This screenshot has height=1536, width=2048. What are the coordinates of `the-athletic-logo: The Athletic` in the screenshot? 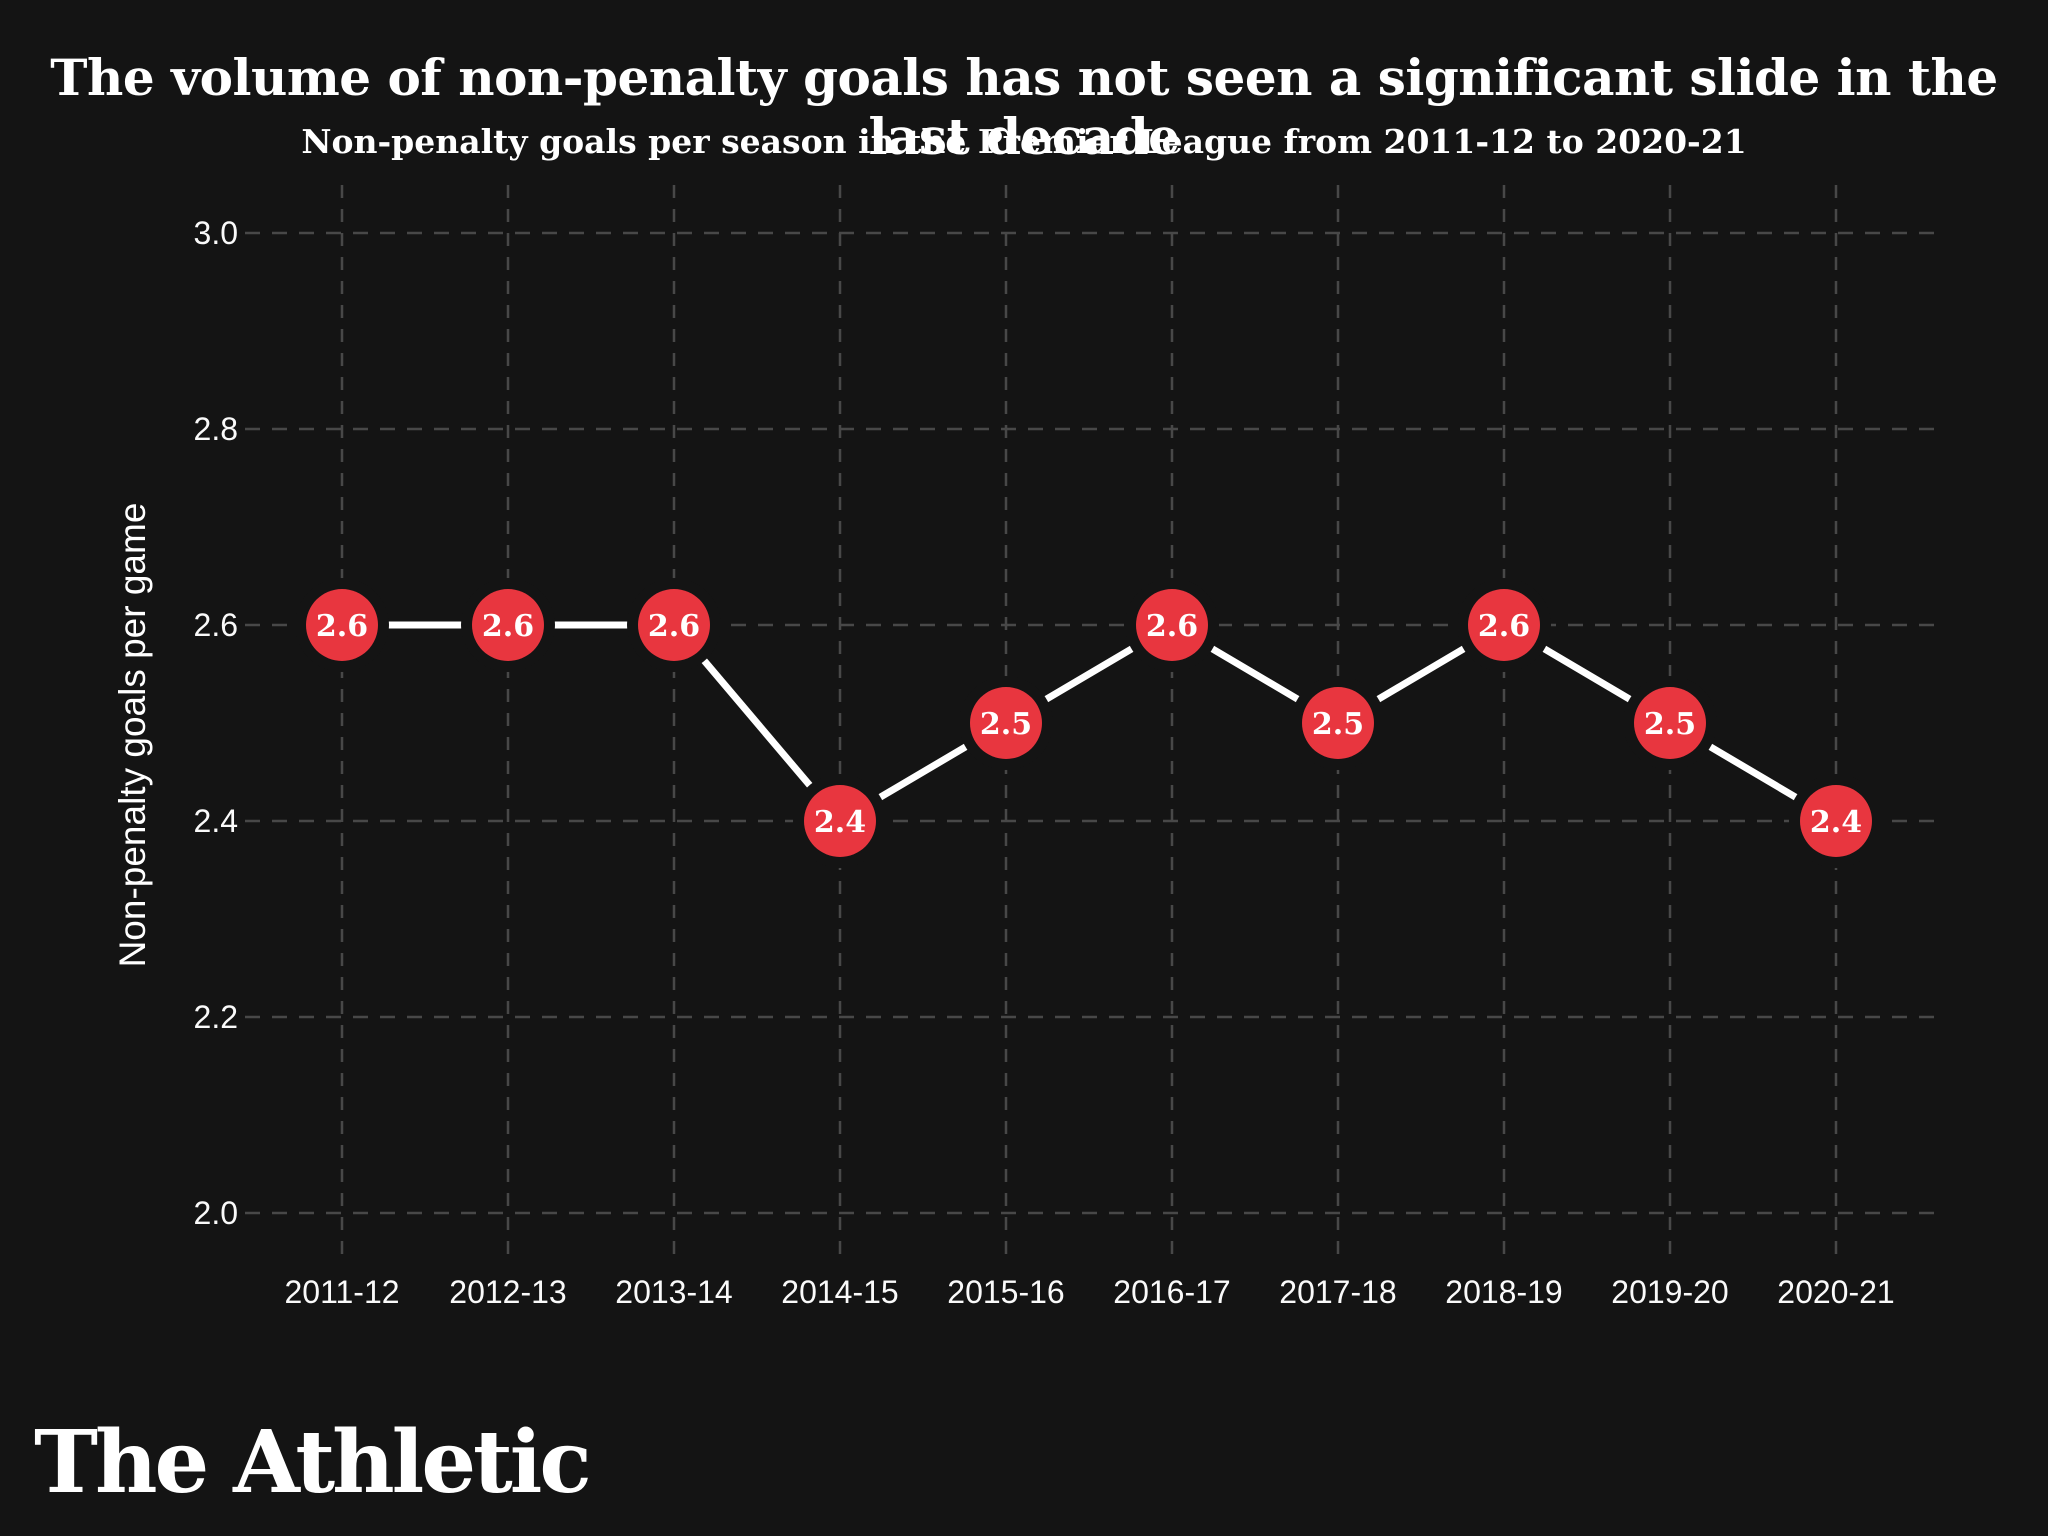 It's located at (313, 1462).